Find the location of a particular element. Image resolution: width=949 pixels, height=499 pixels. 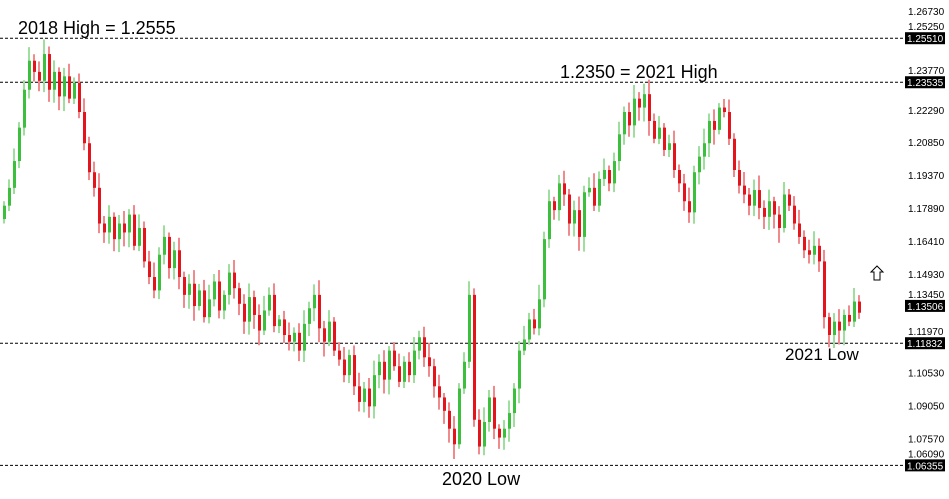

y-tick-label: 1.09050 is located at coordinates (926, 406).